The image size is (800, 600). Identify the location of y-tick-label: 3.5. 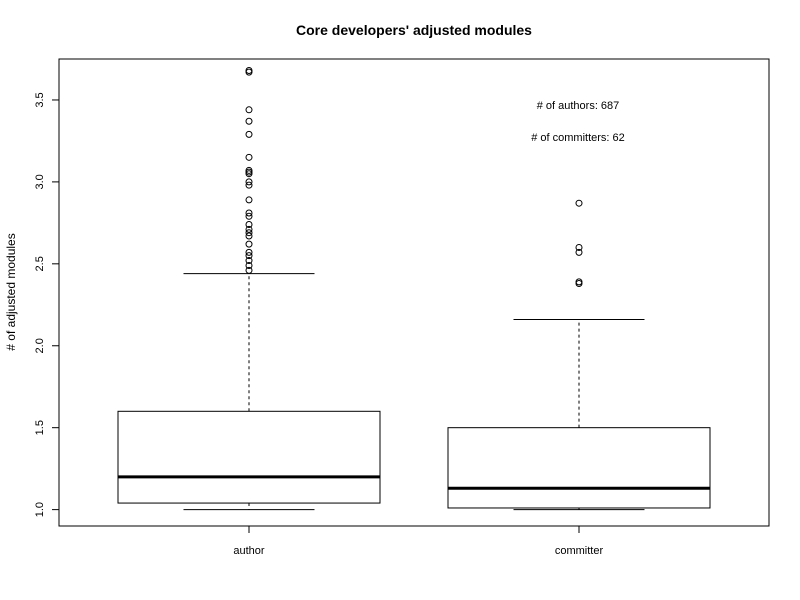
(40, 99).